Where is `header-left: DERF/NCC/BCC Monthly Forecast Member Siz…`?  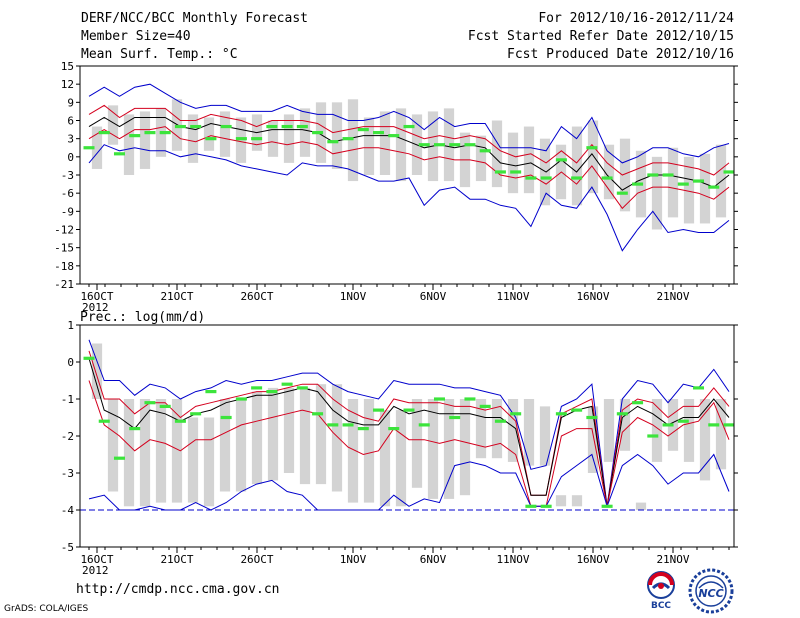 header-left: DERF/NCC/BCC Monthly Forecast Member Siz… is located at coordinates (194, 37).